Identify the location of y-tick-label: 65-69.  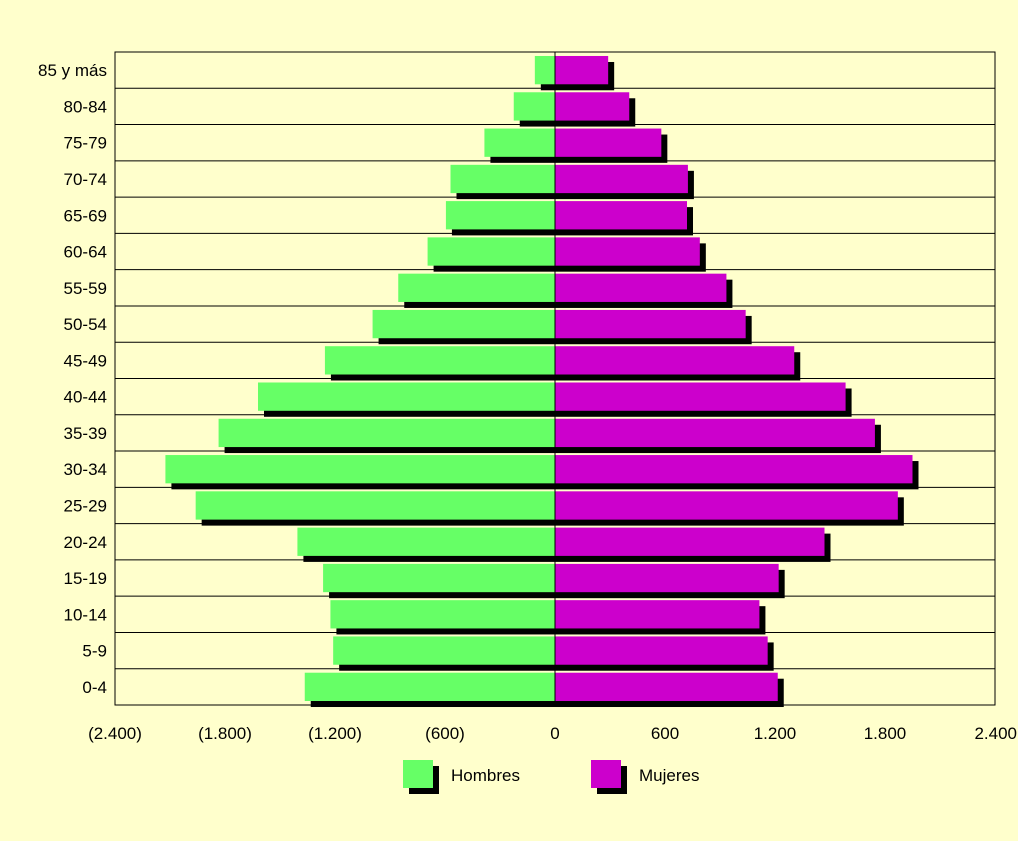
(85, 215).